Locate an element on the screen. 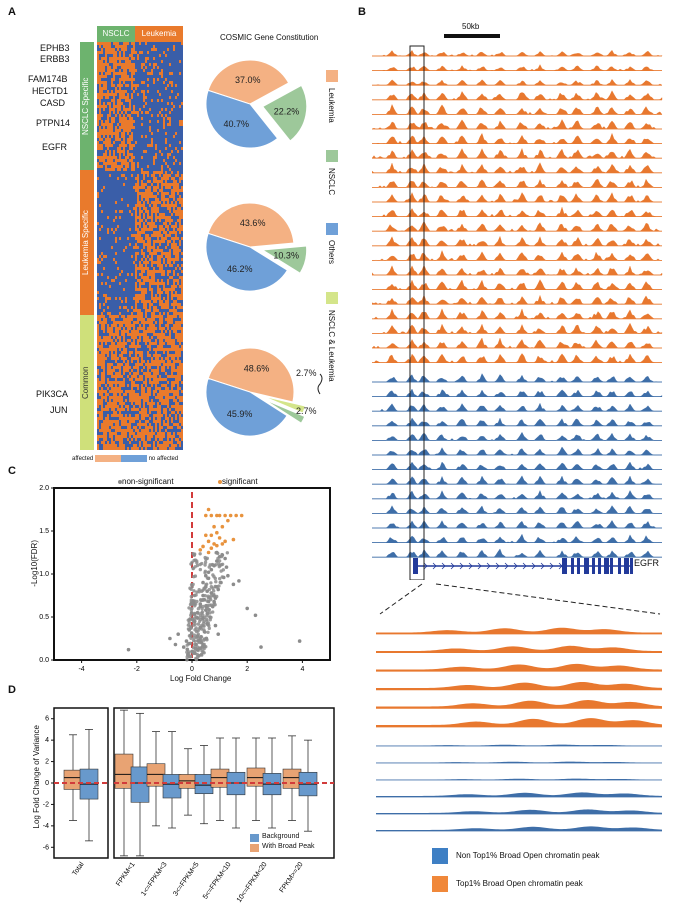  gene-label: ERBB3 is located at coordinates (55, 59).